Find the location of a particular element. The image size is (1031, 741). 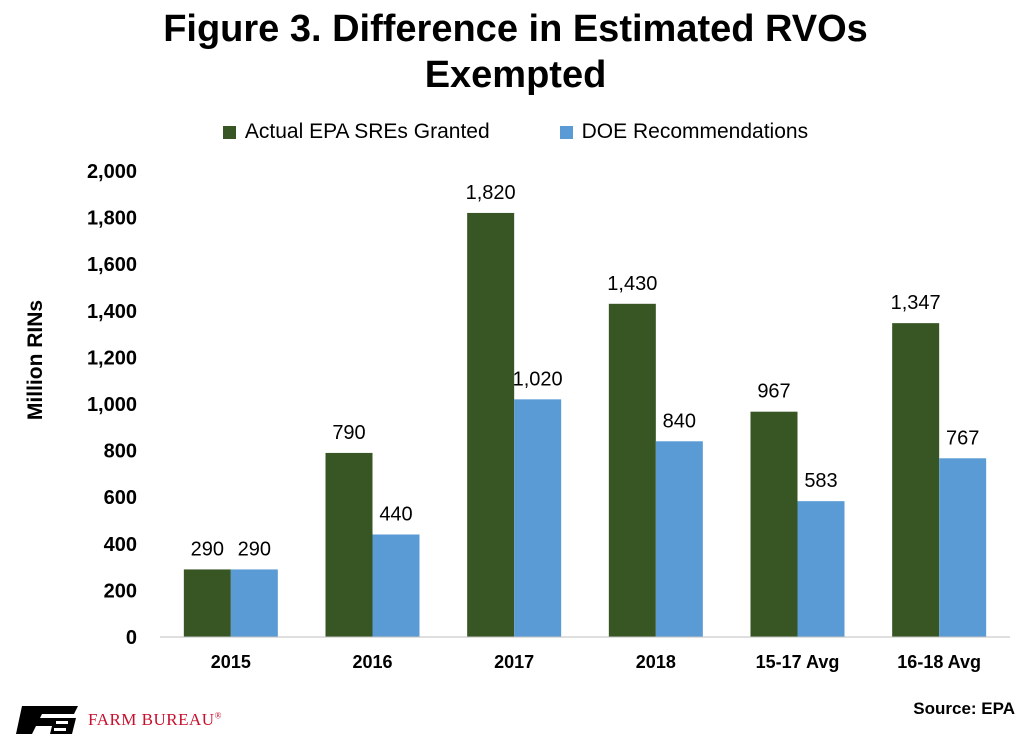

y-tick-label: 800 is located at coordinates (120, 452).